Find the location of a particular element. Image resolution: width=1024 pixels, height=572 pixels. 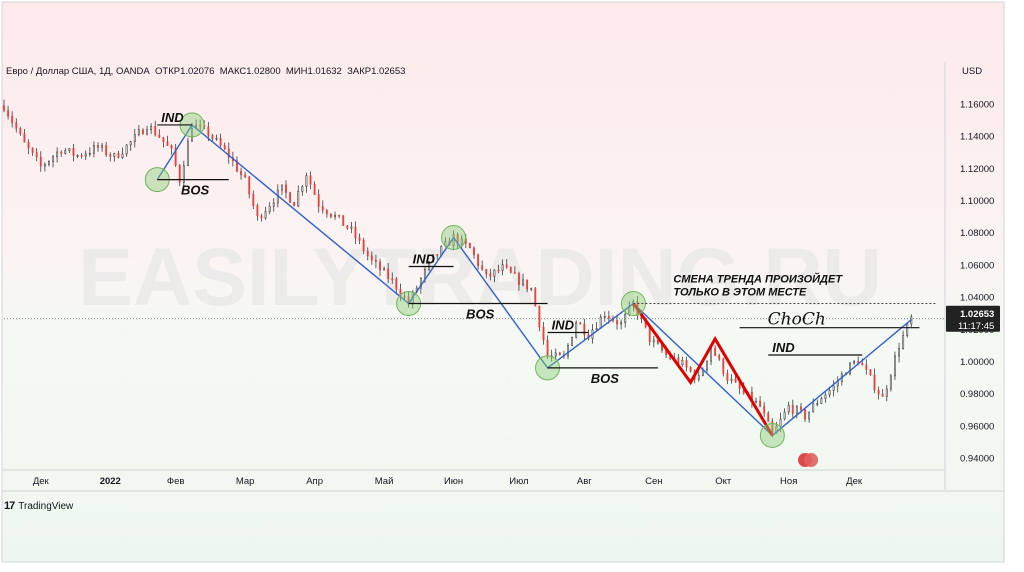

tradingview-name: TradingView is located at coordinates (46, 506).